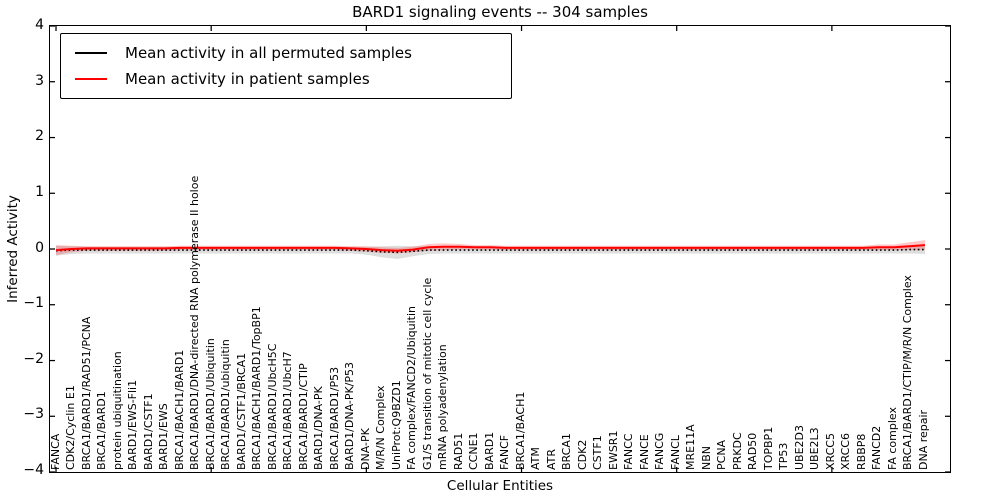 This screenshot has height=500, width=1000. What do you see at coordinates (287, 410) in the screenshot?
I see `x-category-label: BRCA1/BARD1/UbcH7` at bounding box center [287, 410].